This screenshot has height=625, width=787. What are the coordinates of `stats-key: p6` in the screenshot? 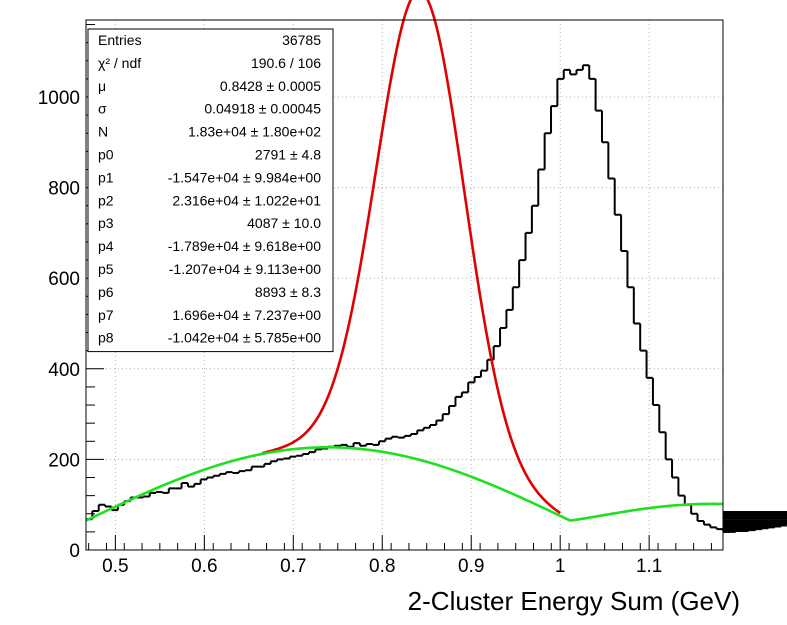 It's located at (106, 292).